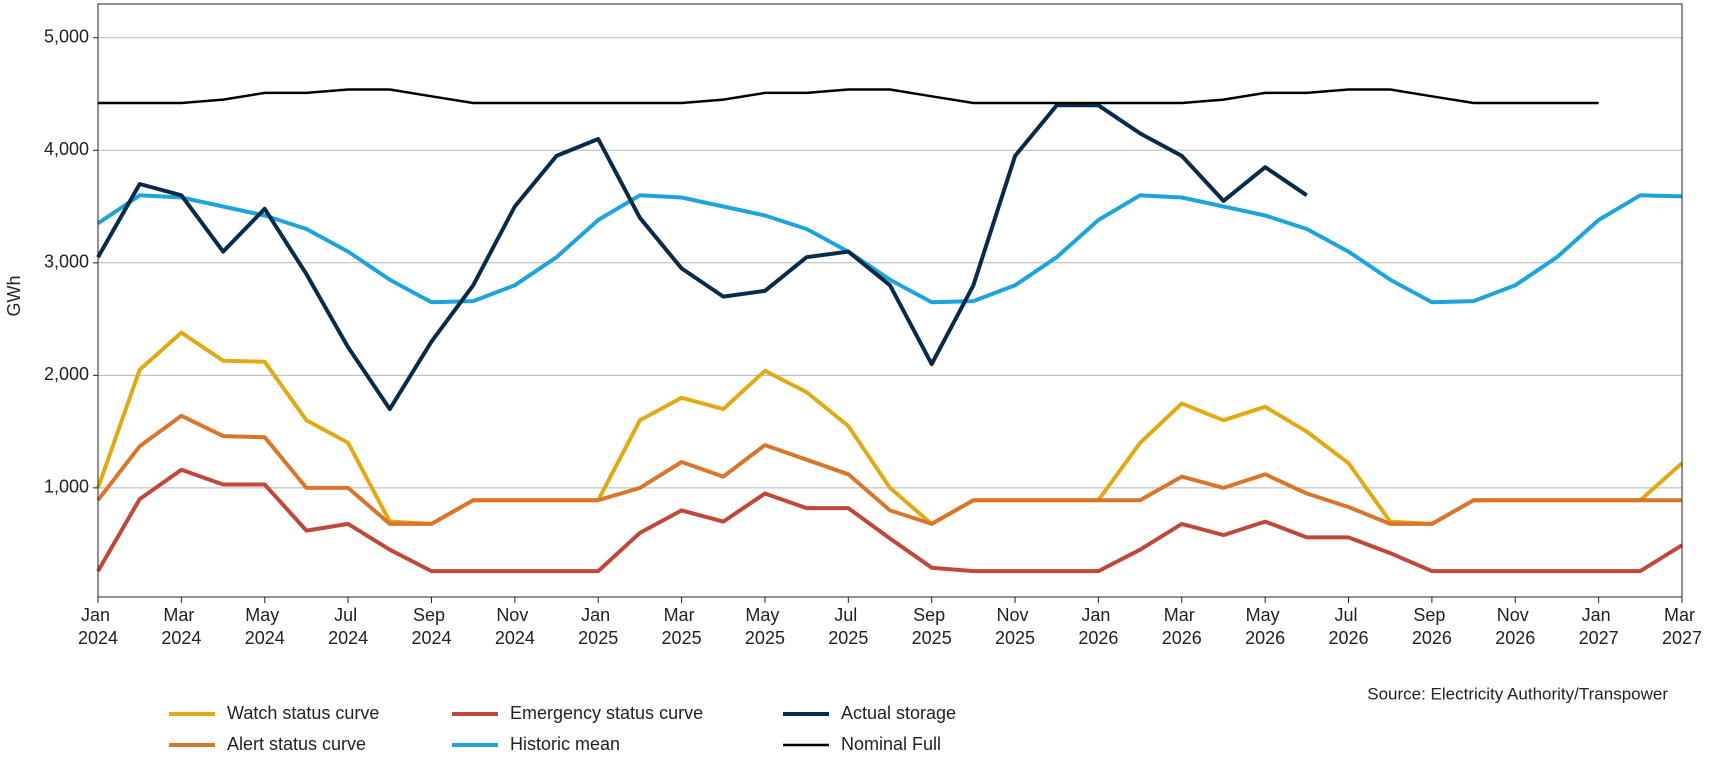 The height and width of the screenshot is (757, 1709). I want to click on x-tick-label: Sep 2026, so click(1432, 626).